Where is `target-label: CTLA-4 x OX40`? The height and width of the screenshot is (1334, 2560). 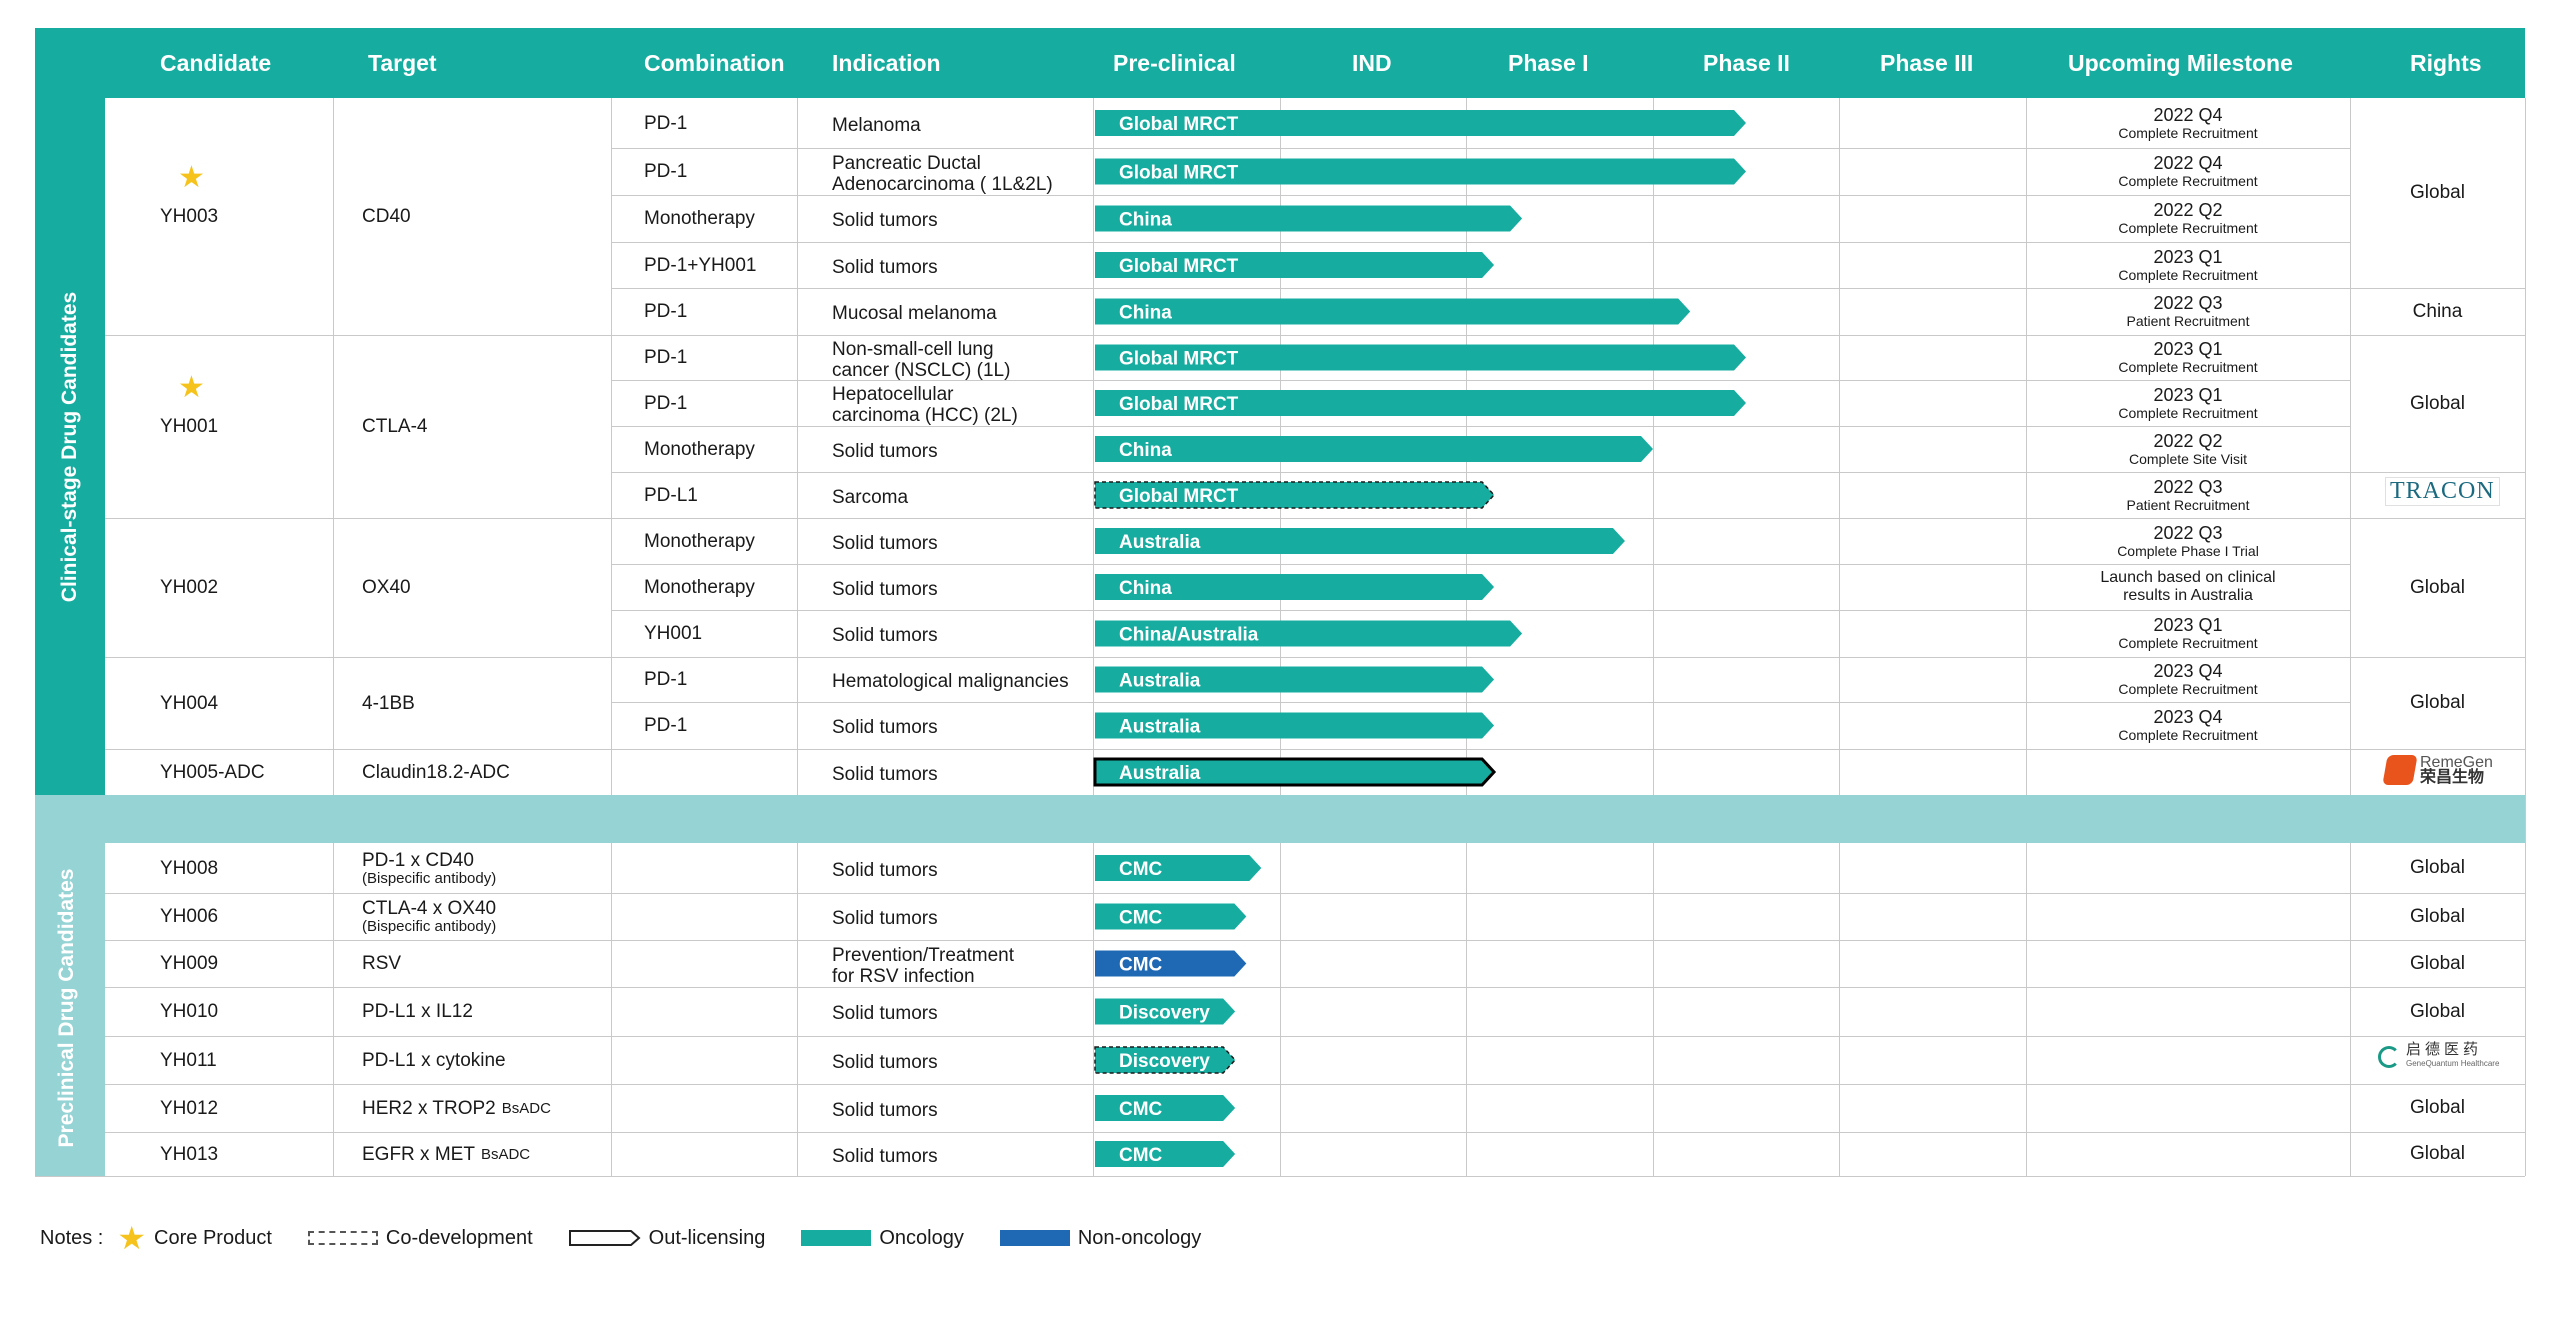
target-label: CTLA-4 x OX40 is located at coordinates (429, 908).